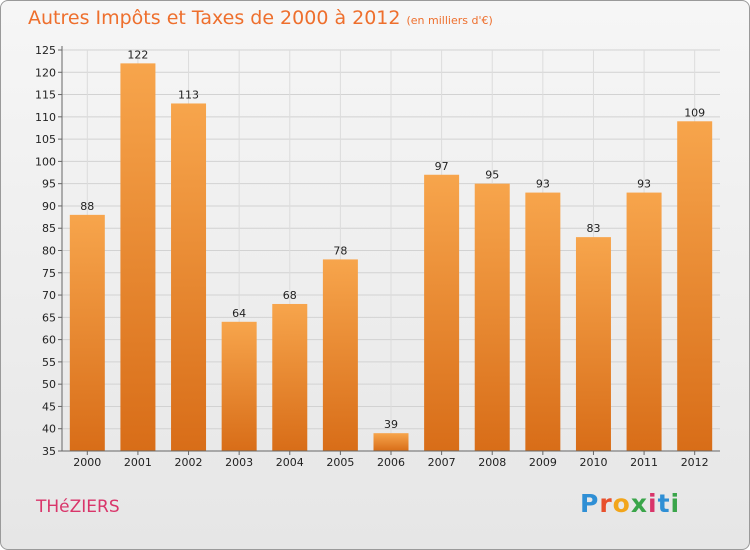  I want to click on y-tick-label: 100, so click(45, 161).